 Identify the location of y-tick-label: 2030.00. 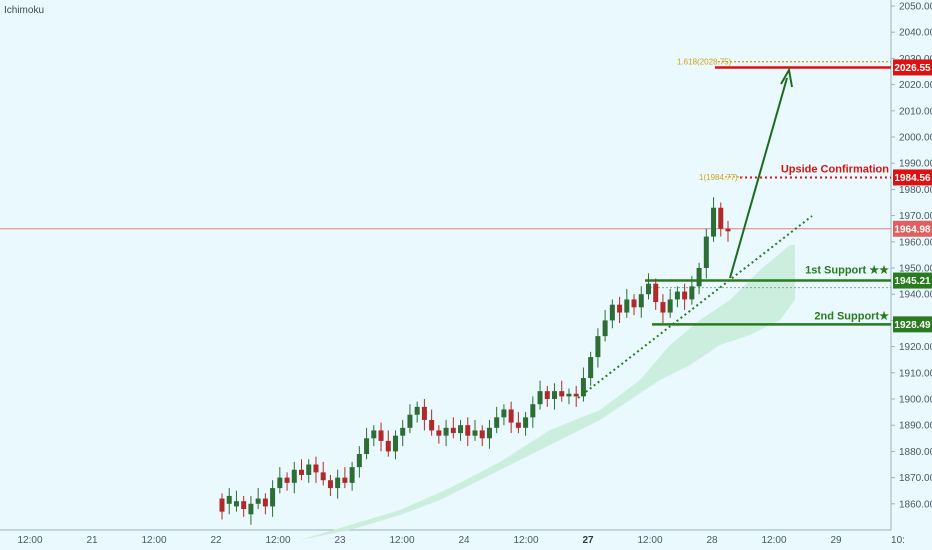
(915, 59).